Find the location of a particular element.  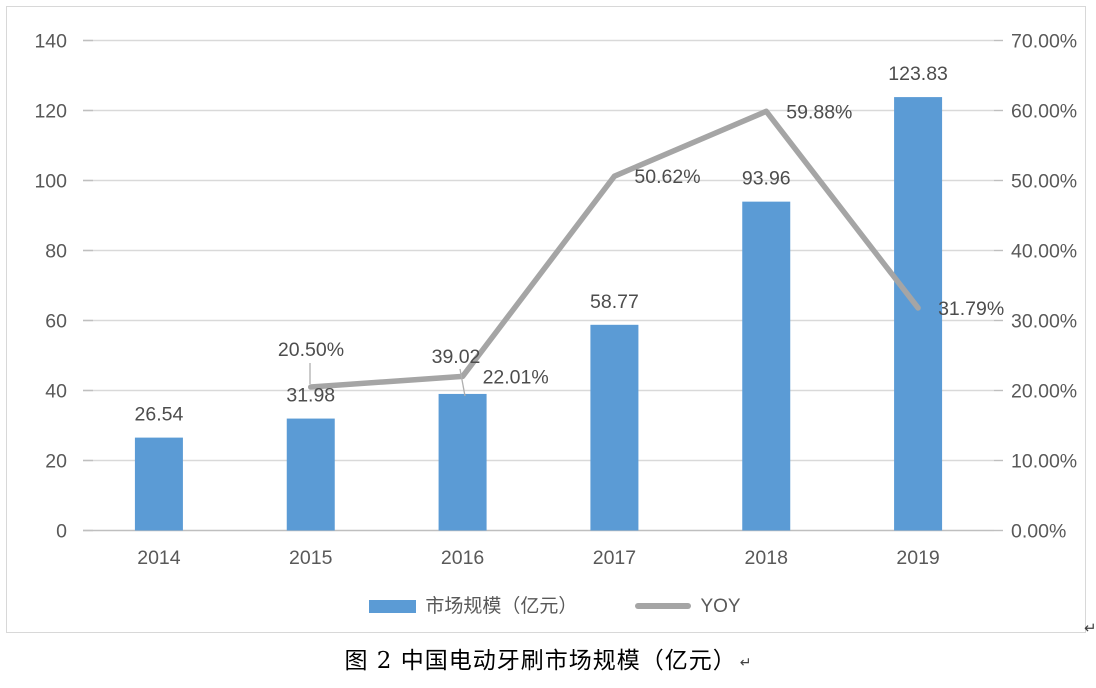

figure-caption: 图 2 中国电动牙刷市场规模（亿元） ↵ is located at coordinates (548, 661).